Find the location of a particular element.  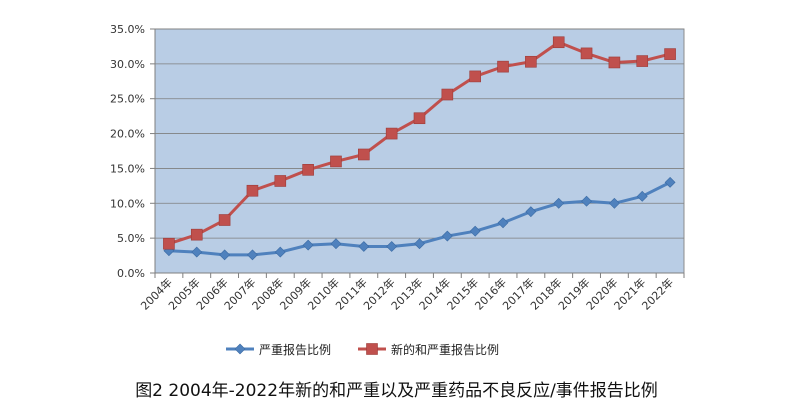

y-tick-label: 35.0% is located at coordinates (127, 29).